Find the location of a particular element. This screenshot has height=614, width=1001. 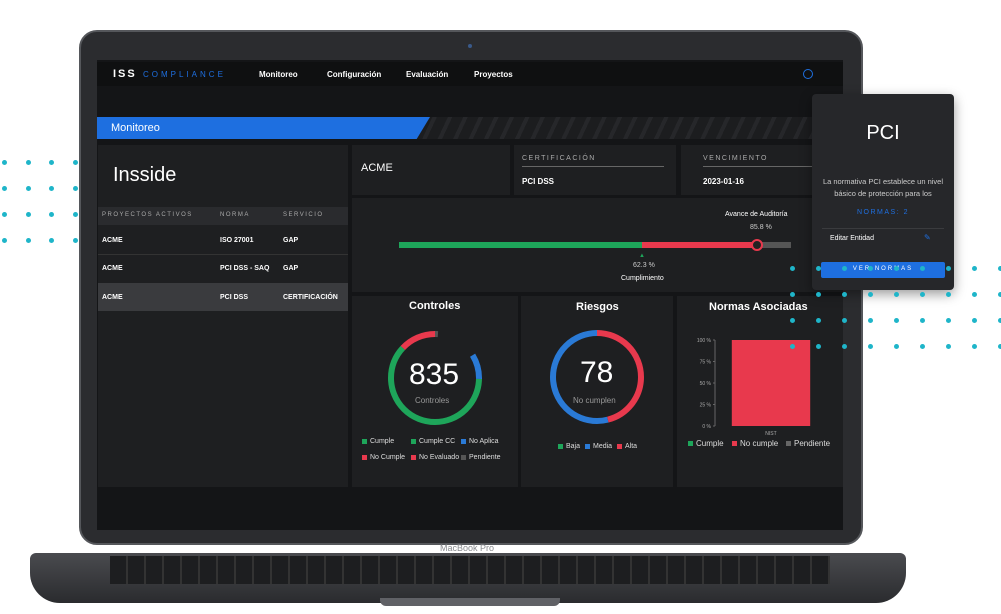

legend-text: No cumple is located at coordinates (759, 443).